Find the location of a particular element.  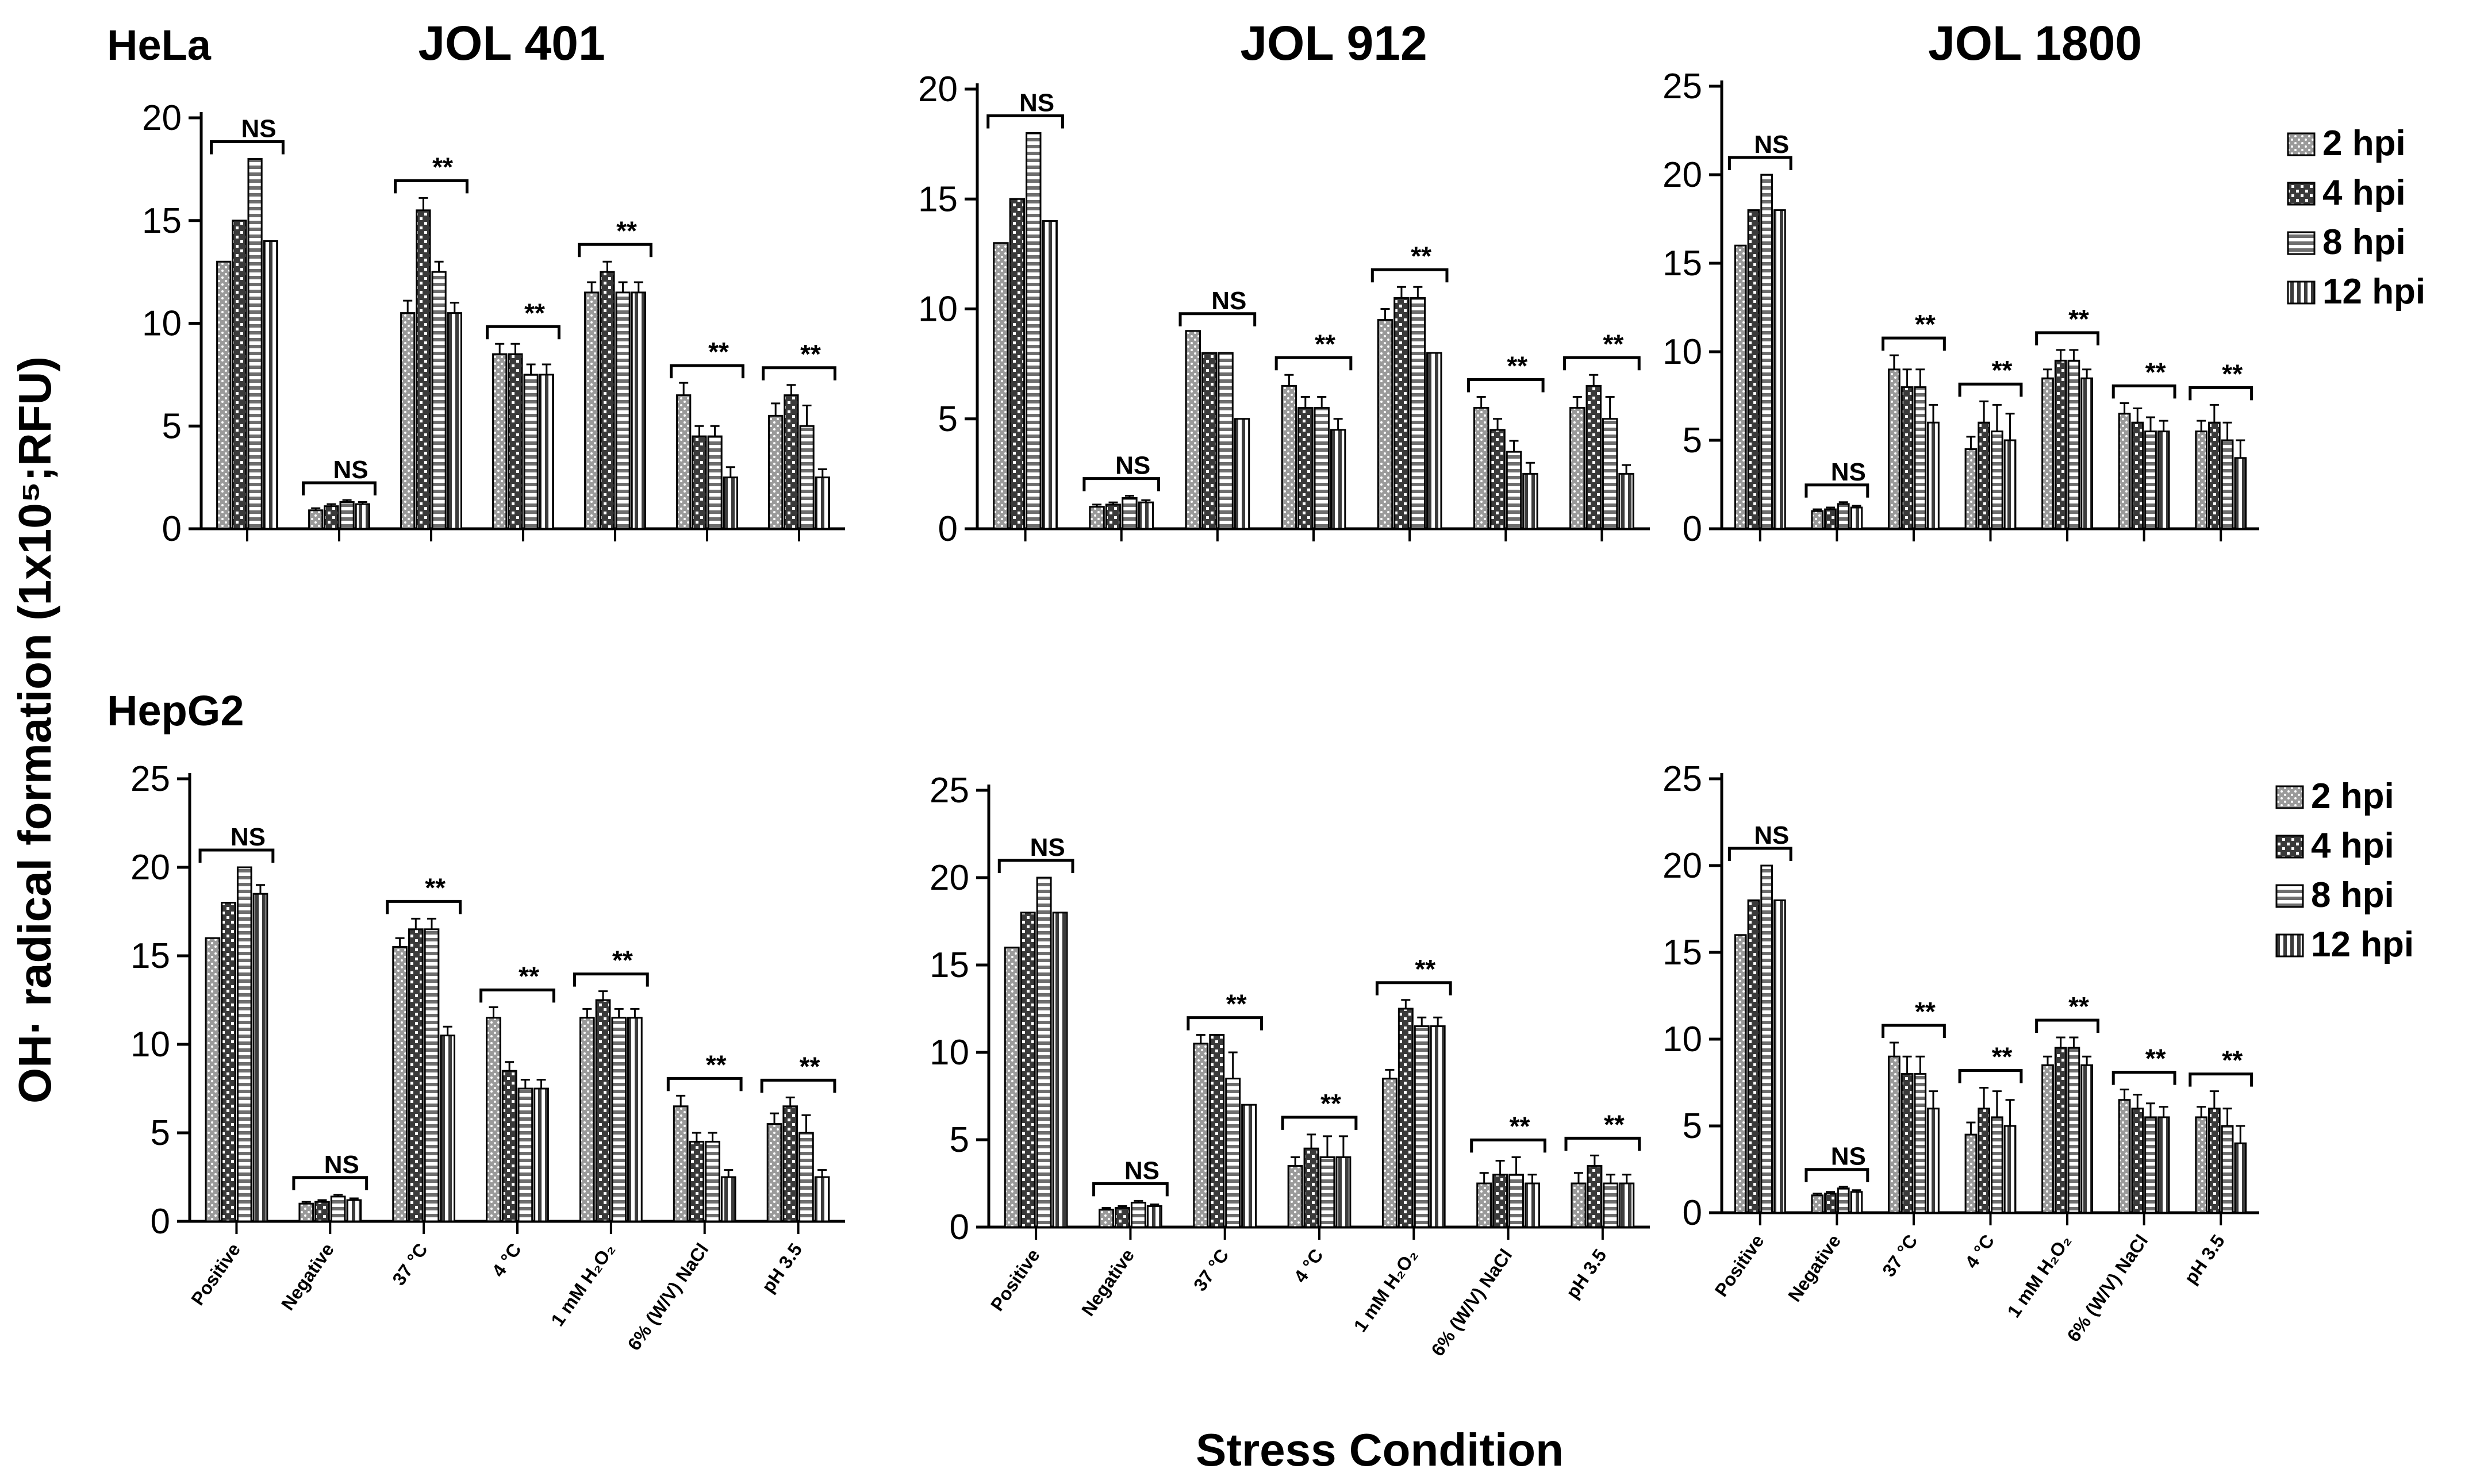

legend-swatch-2hpi is located at coordinates (2289, 797).